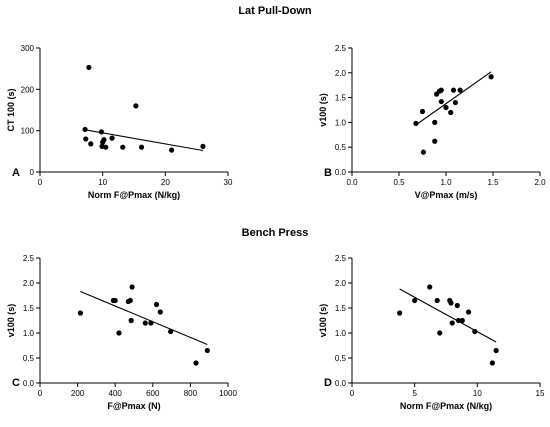 This screenshot has width=550, height=427. I want to click on x-tick-label: 600, so click(153, 393).